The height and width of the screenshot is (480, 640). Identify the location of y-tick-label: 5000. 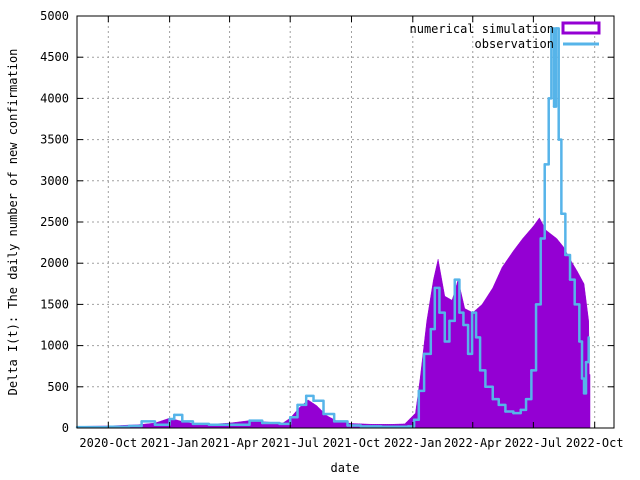
(54, 16).